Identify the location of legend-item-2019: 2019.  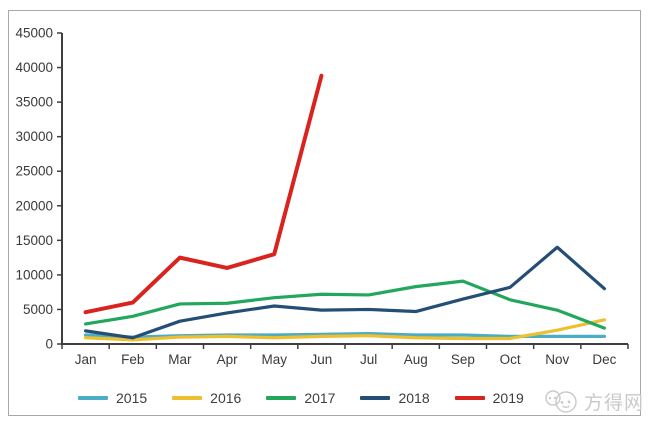
(489, 398).